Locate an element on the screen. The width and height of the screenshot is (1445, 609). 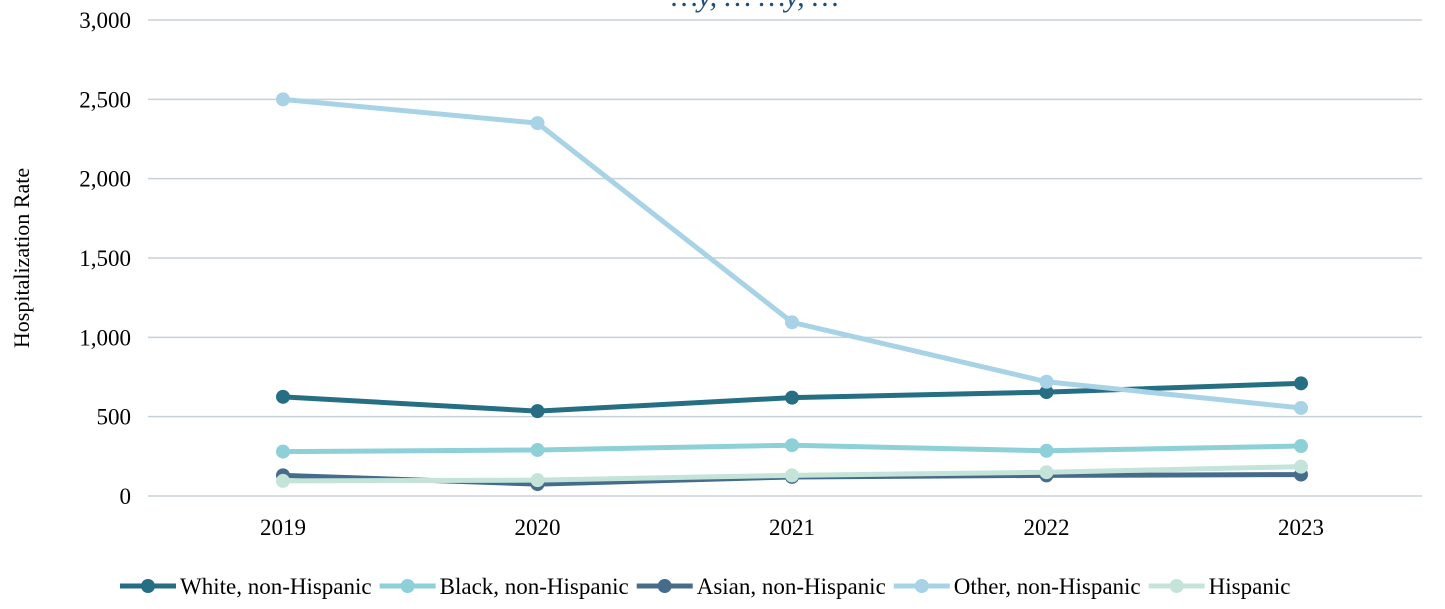
legend-label: Hispanic is located at coordinates (1250, 586).